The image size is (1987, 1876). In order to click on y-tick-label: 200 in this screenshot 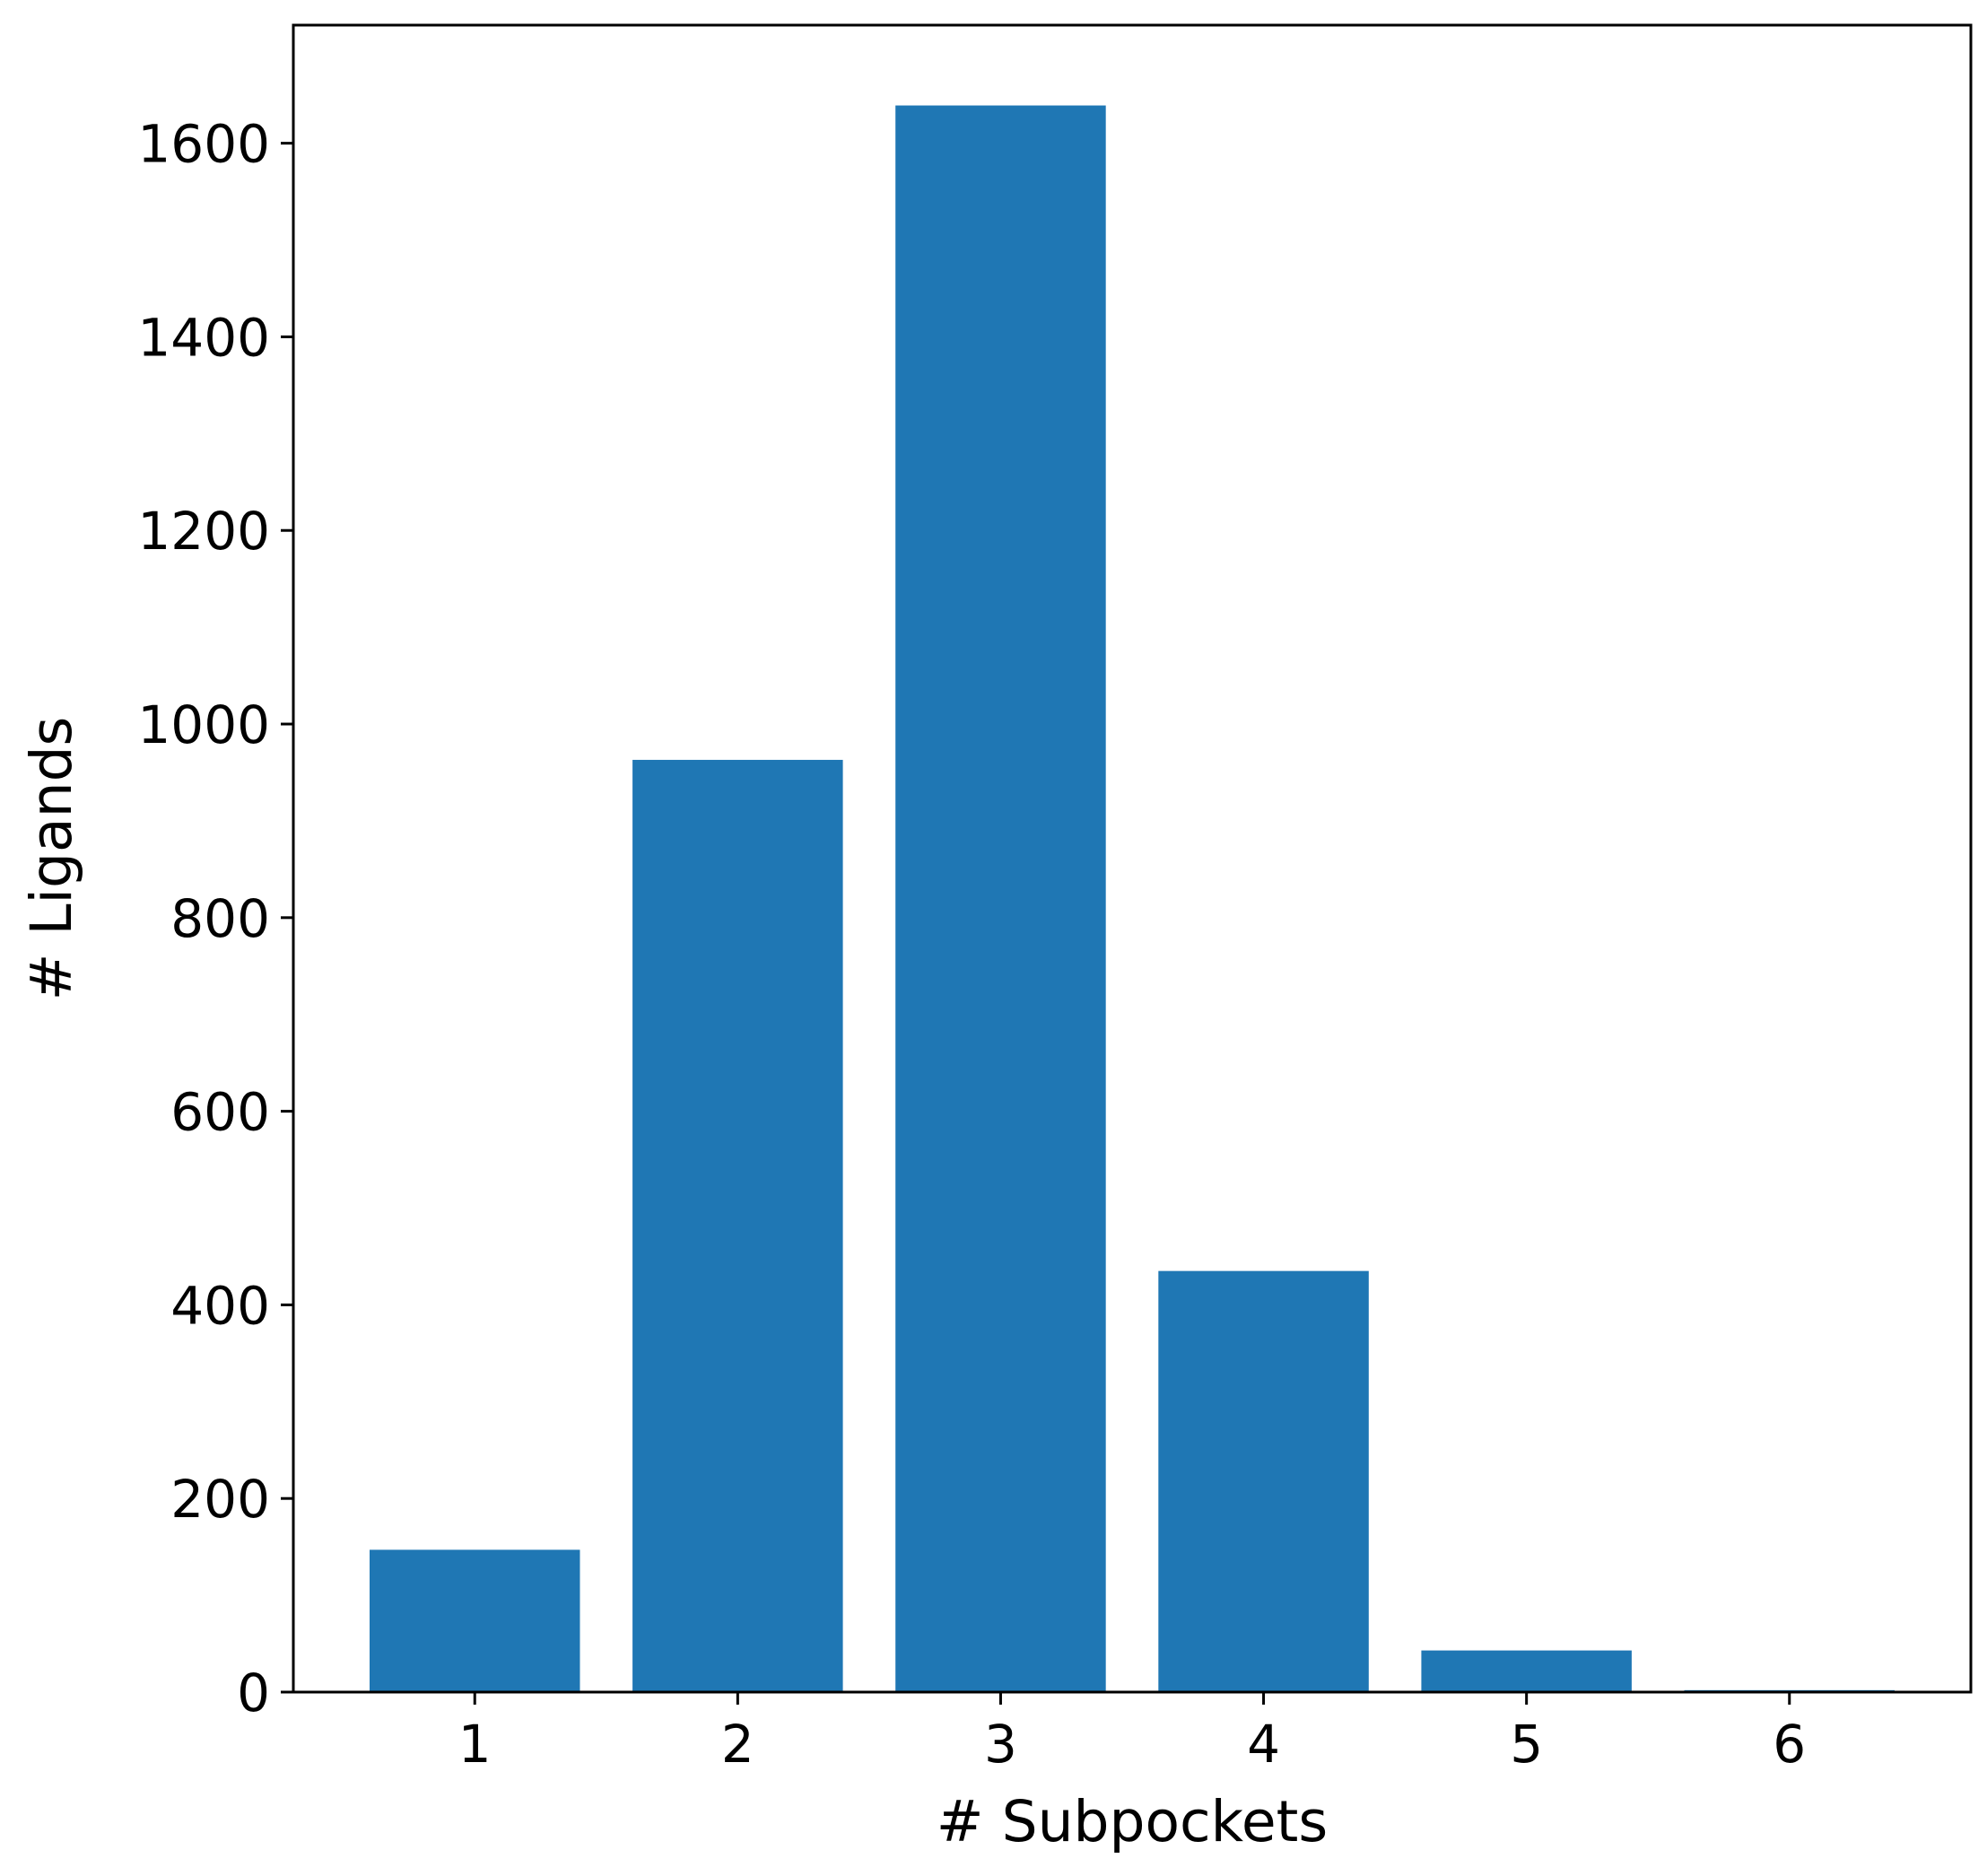, I will do `click(220, 1499)`.